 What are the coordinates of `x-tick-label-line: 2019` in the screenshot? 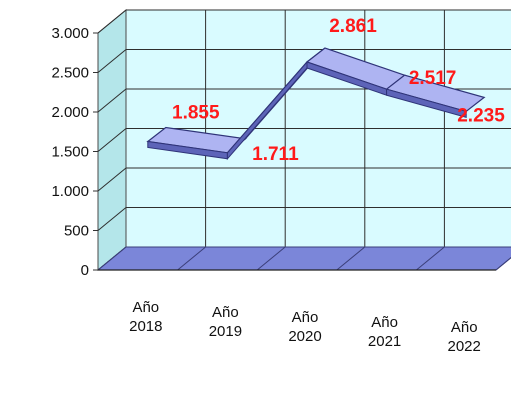 It's located at (225, 331).